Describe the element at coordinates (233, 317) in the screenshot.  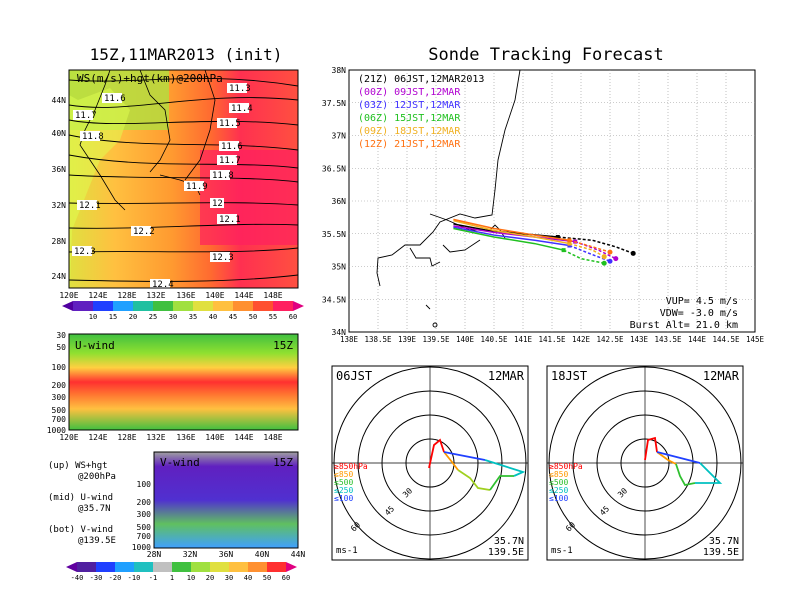
I see `cbar-tick: 45` at that location.